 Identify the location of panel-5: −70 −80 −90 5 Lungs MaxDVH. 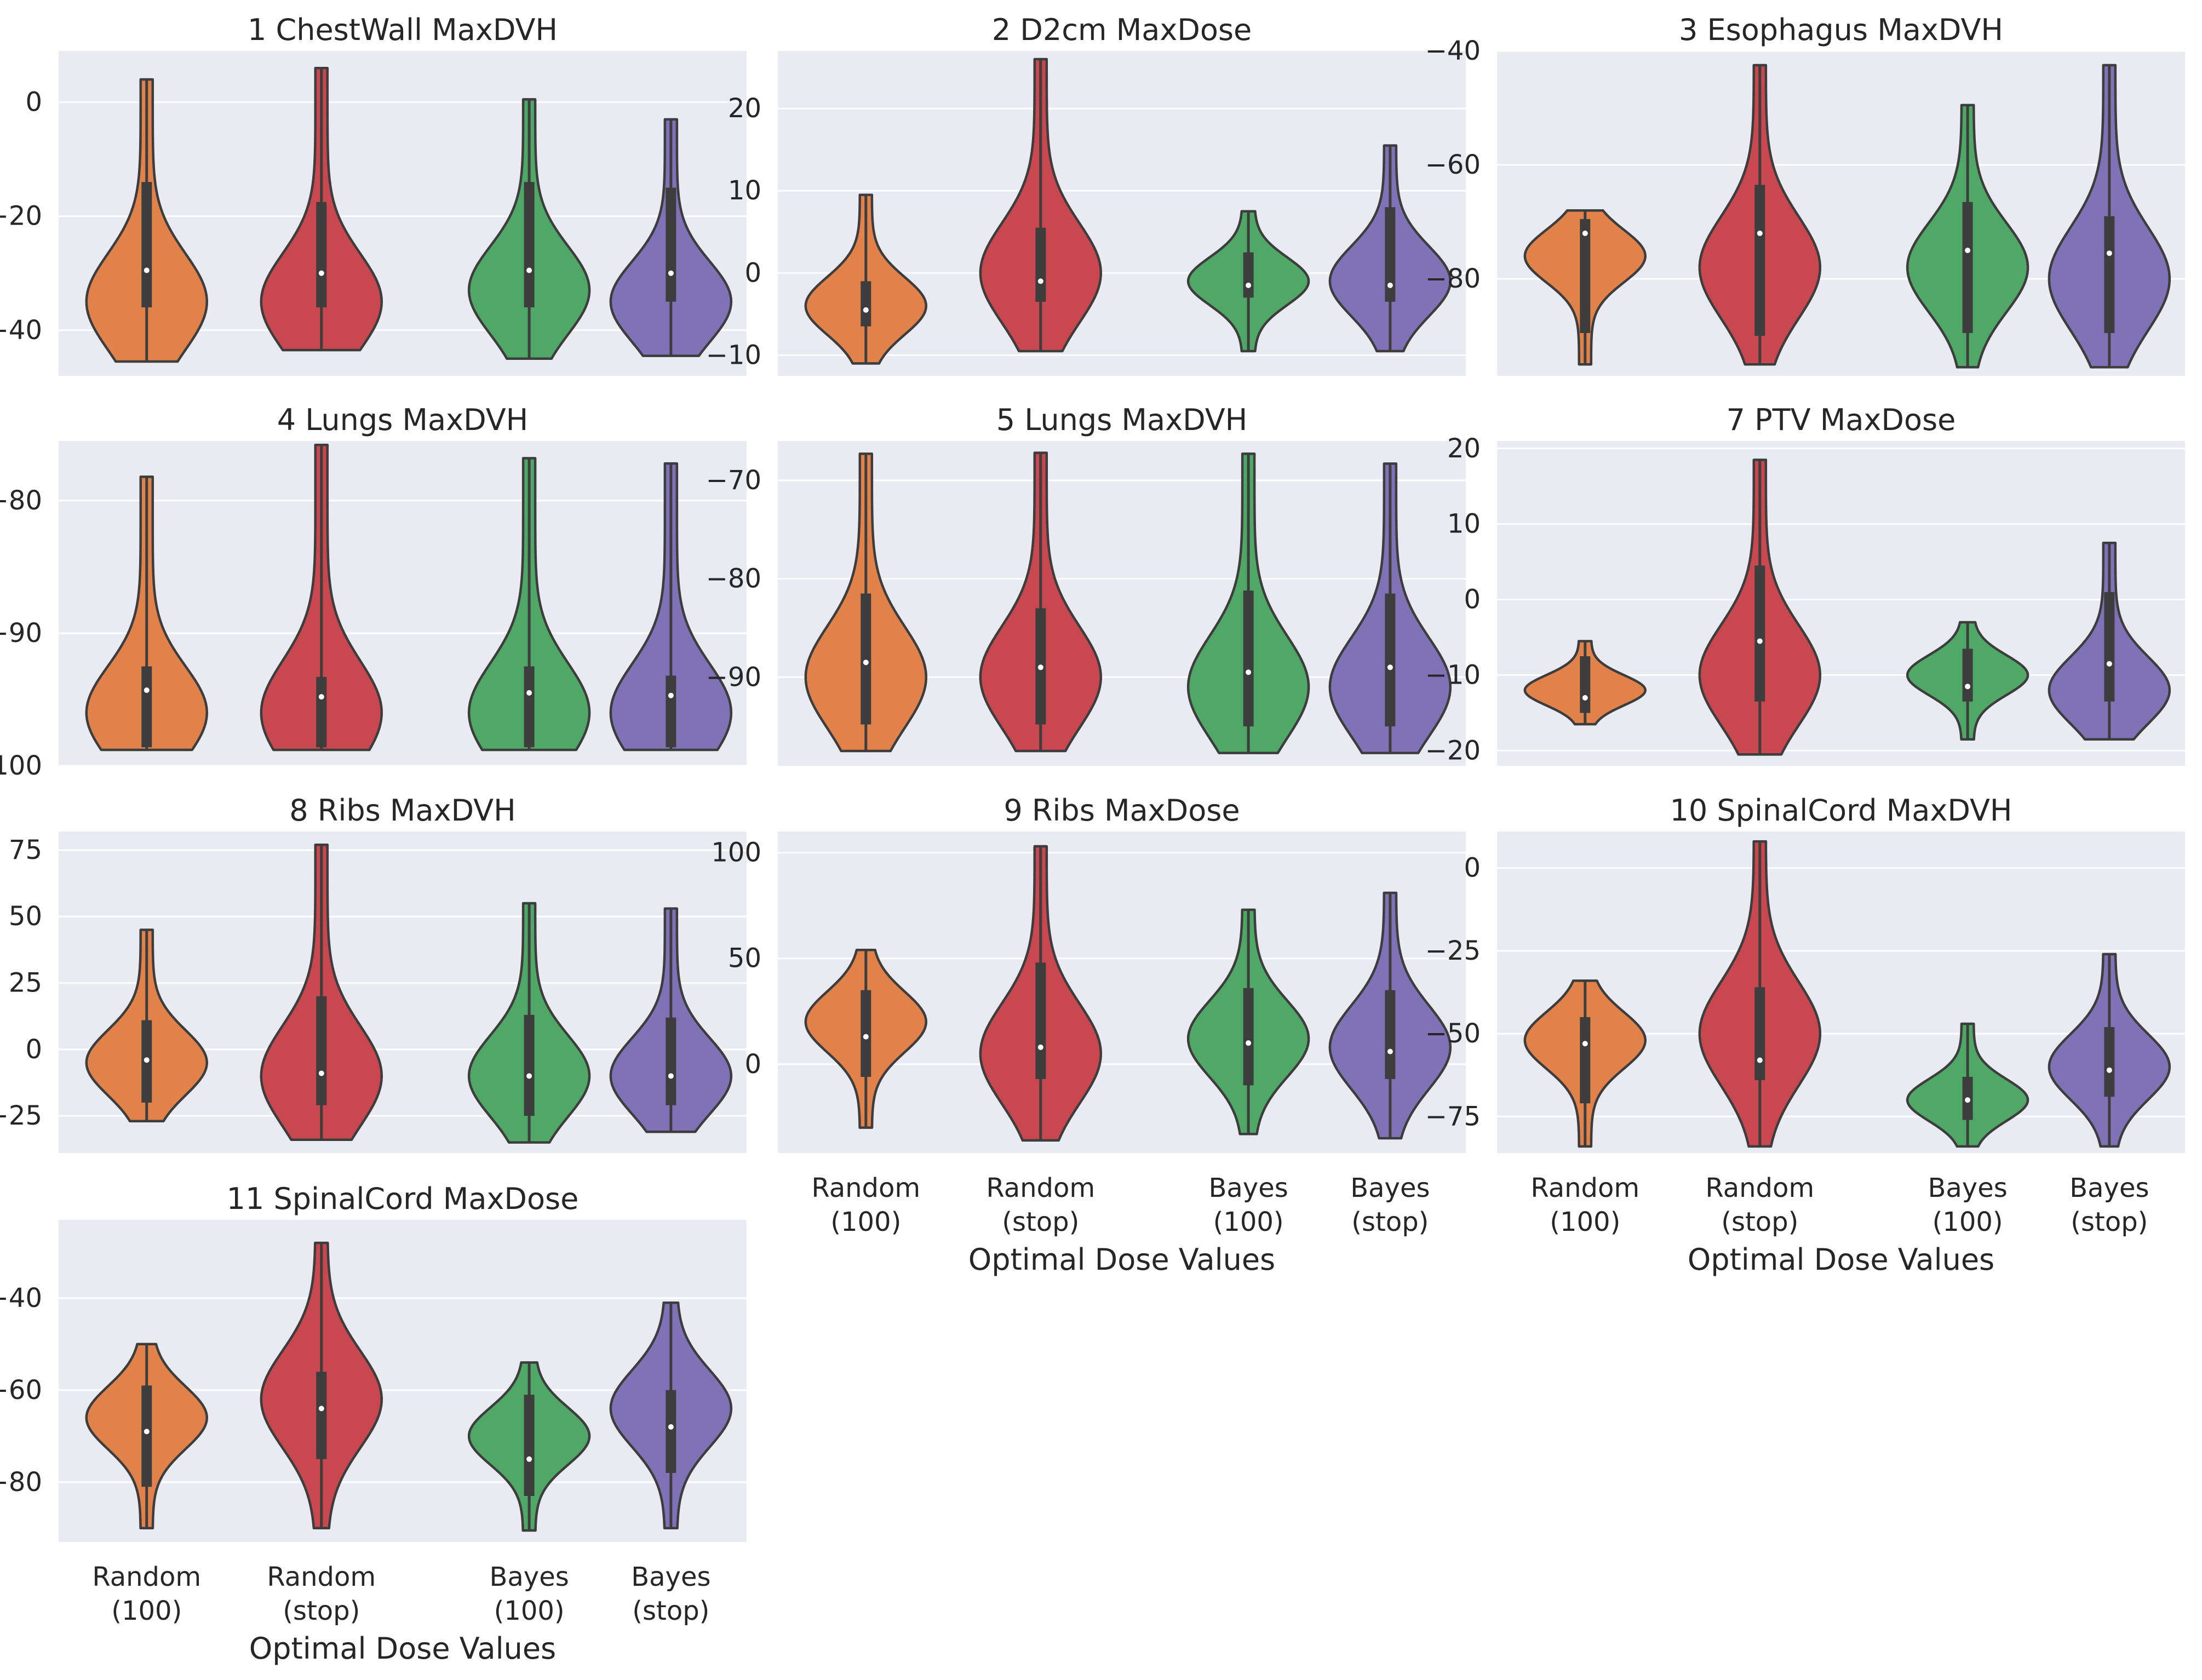
(1086, 584).